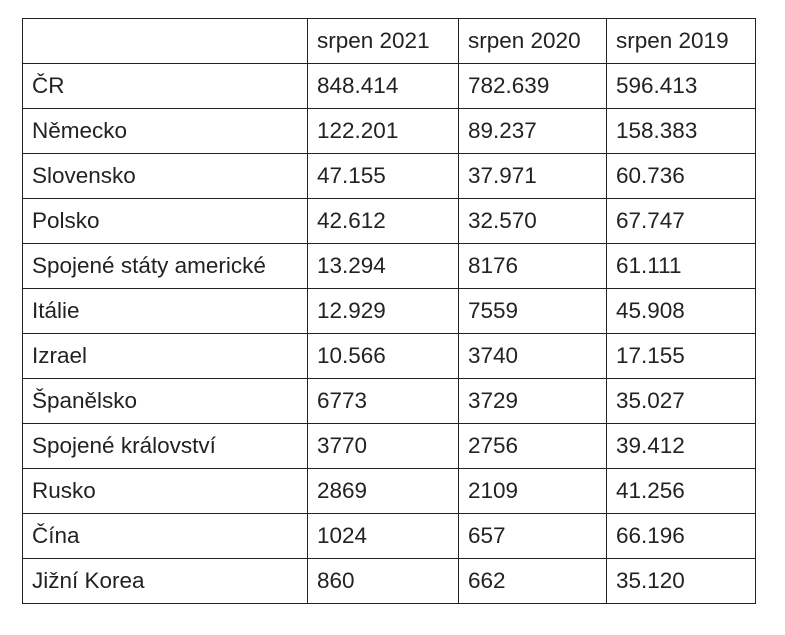 This screenshot has height=635, width=785. I want to click on table-row: Spojené království 3770 2756 39.412, so click(389, 446).